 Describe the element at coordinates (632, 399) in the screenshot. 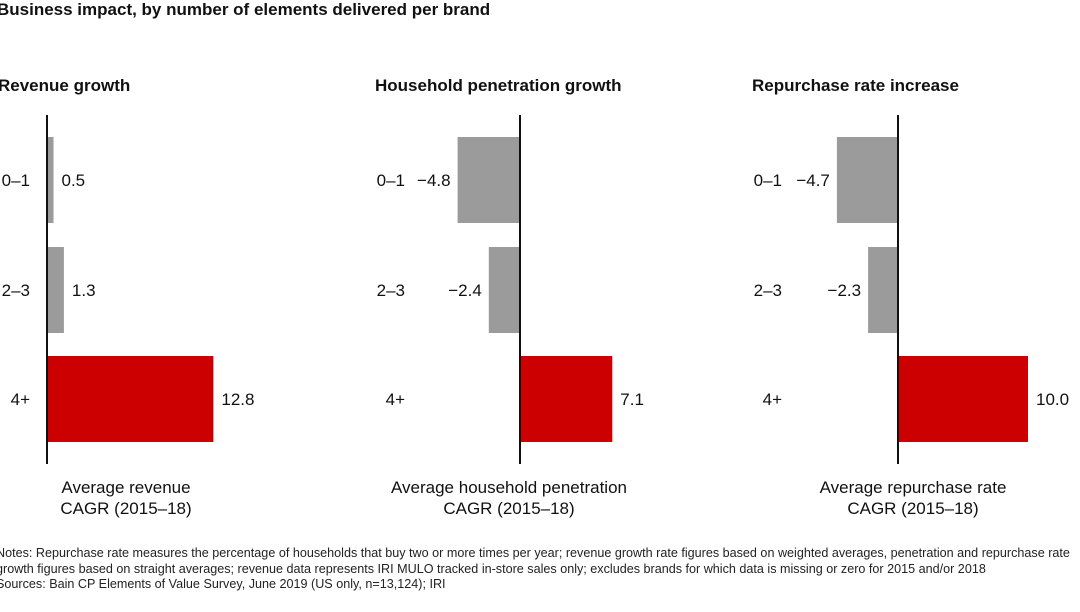

I see `value-label: 7.1` at that location.